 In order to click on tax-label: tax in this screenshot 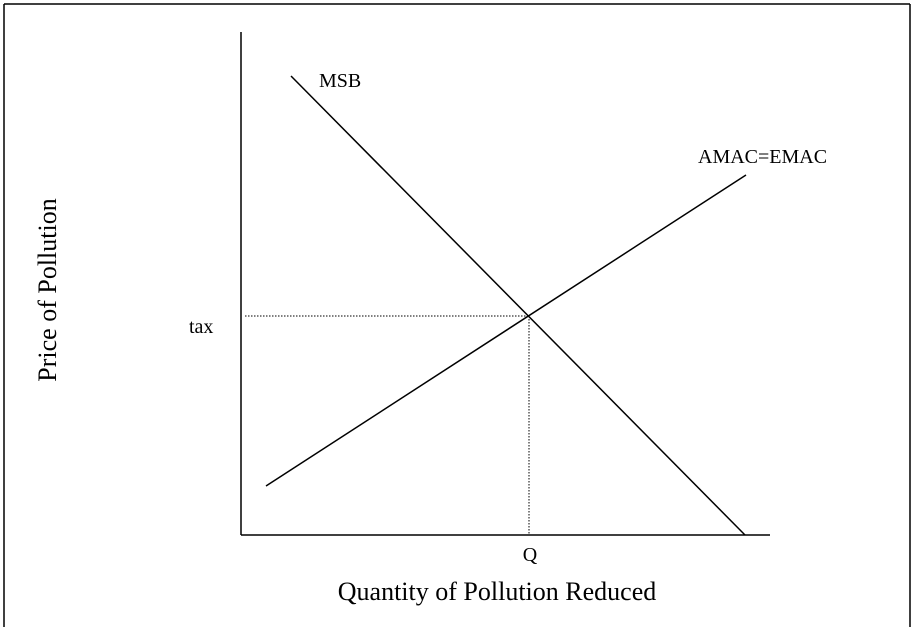, I will do `click(201, 327)`.